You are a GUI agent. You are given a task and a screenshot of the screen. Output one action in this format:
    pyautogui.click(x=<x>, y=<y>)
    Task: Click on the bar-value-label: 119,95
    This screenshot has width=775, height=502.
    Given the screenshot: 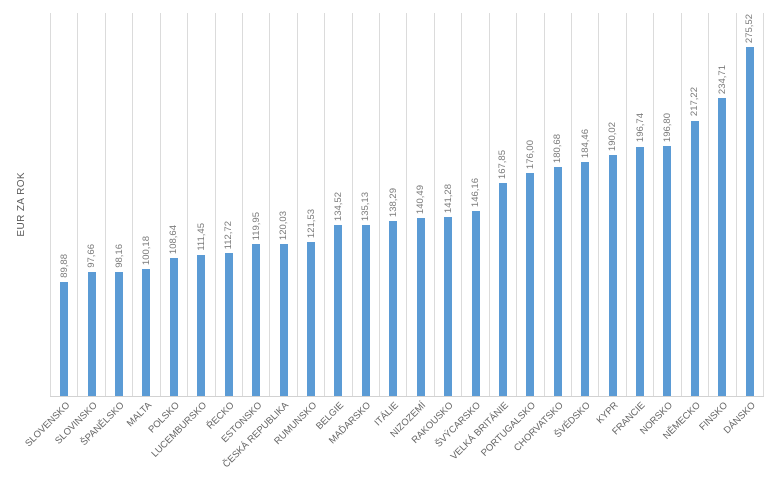 What is the action you would take?
    pyautogui.click(x=256, y=226)
    